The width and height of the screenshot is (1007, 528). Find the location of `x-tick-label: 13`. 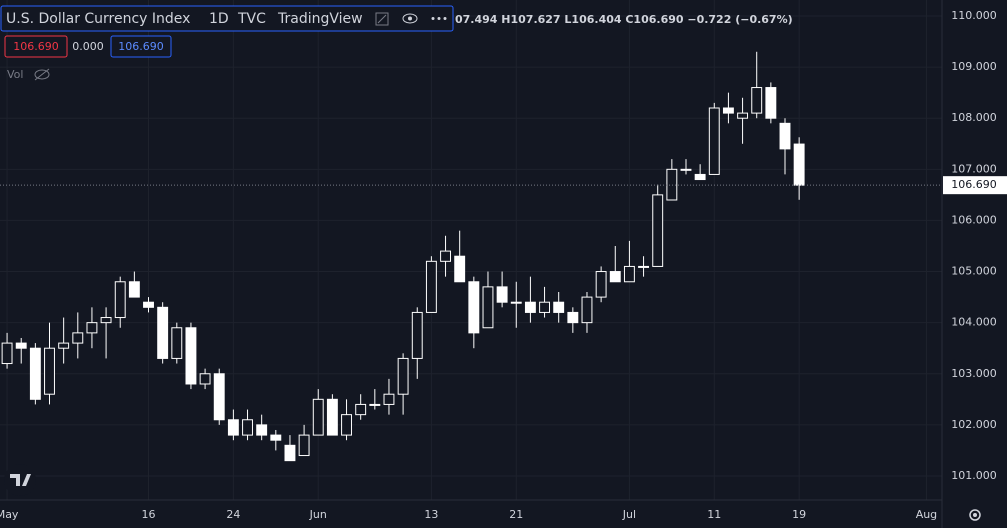

x-tick-label: 13 is located at coordinates (431, 514).